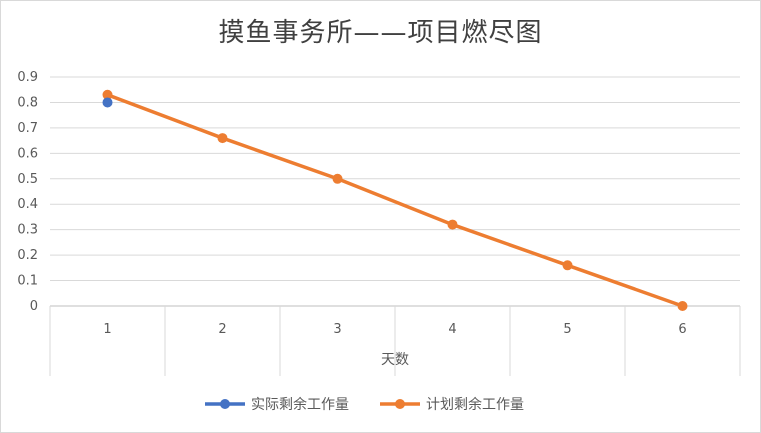 This screenshot has width=761, height=433. Describe the element at coordinates (222, 329) in the screenshot. I see `x-tick-label: 2` at that location.